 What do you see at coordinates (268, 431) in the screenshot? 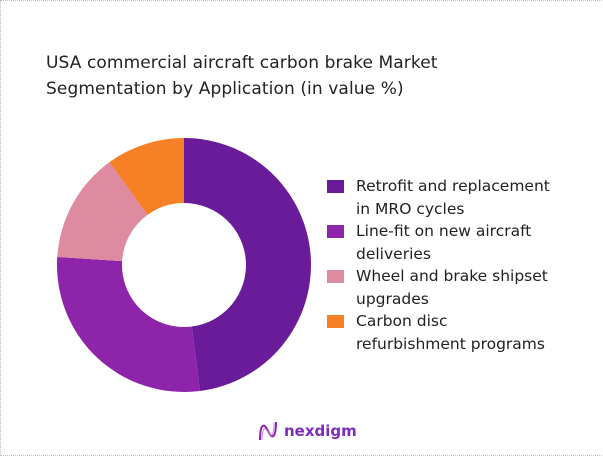
I see `nexdigm-logo-icon` at bounding box center [268, 431].